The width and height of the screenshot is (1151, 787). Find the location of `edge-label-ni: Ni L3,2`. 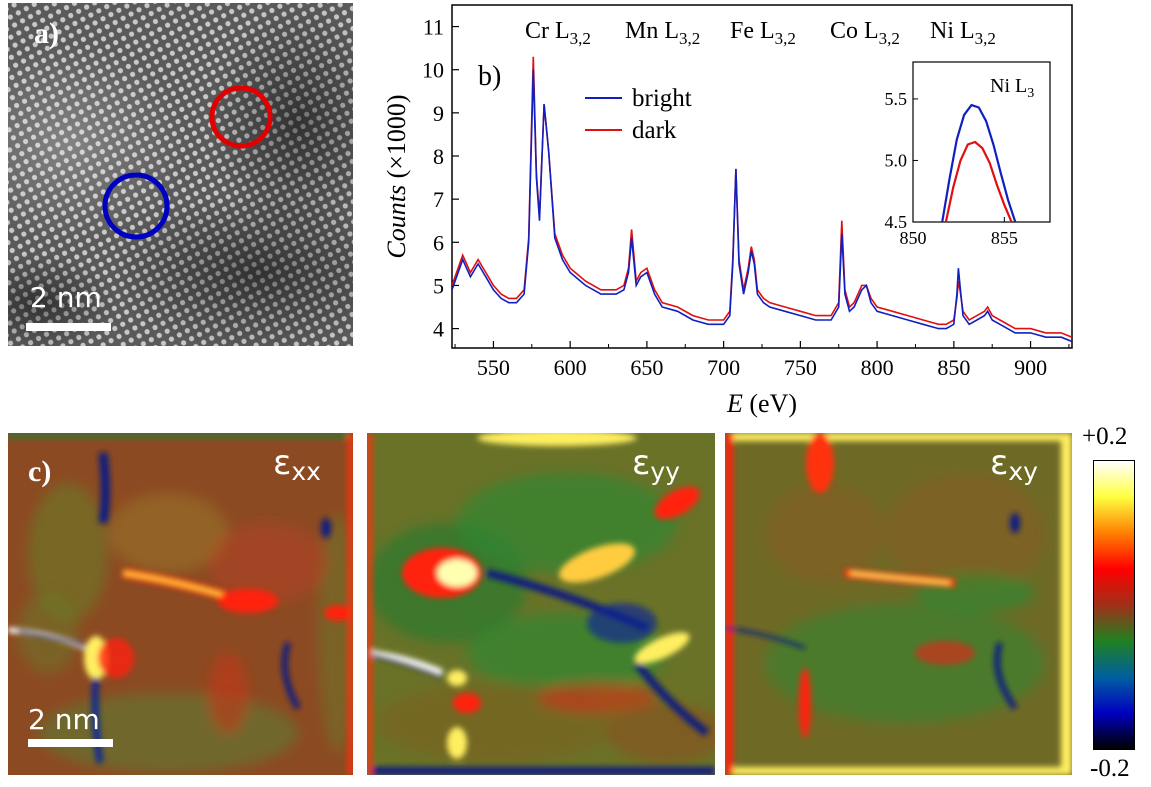

edge-label-ni: Ni L3,2 is located at coordinates (963, 33).